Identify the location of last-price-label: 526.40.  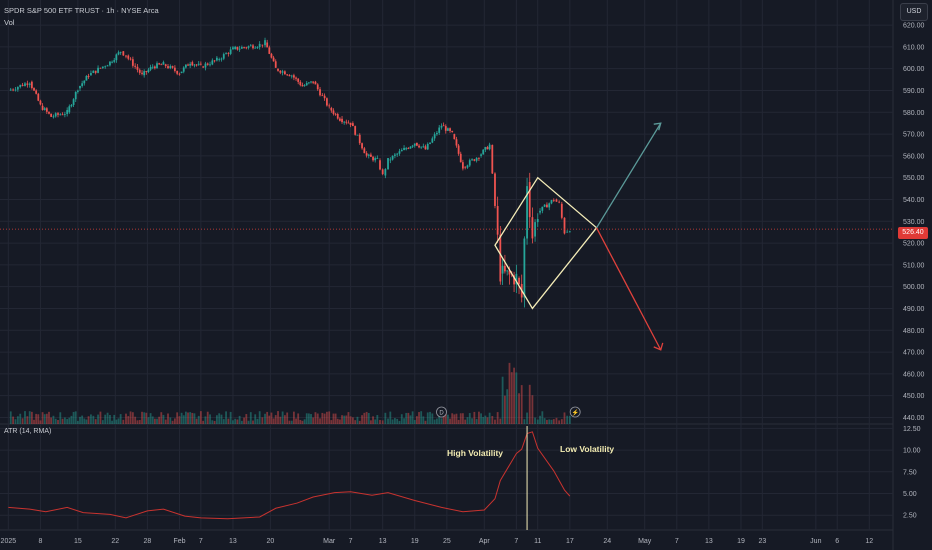
(913, 233).